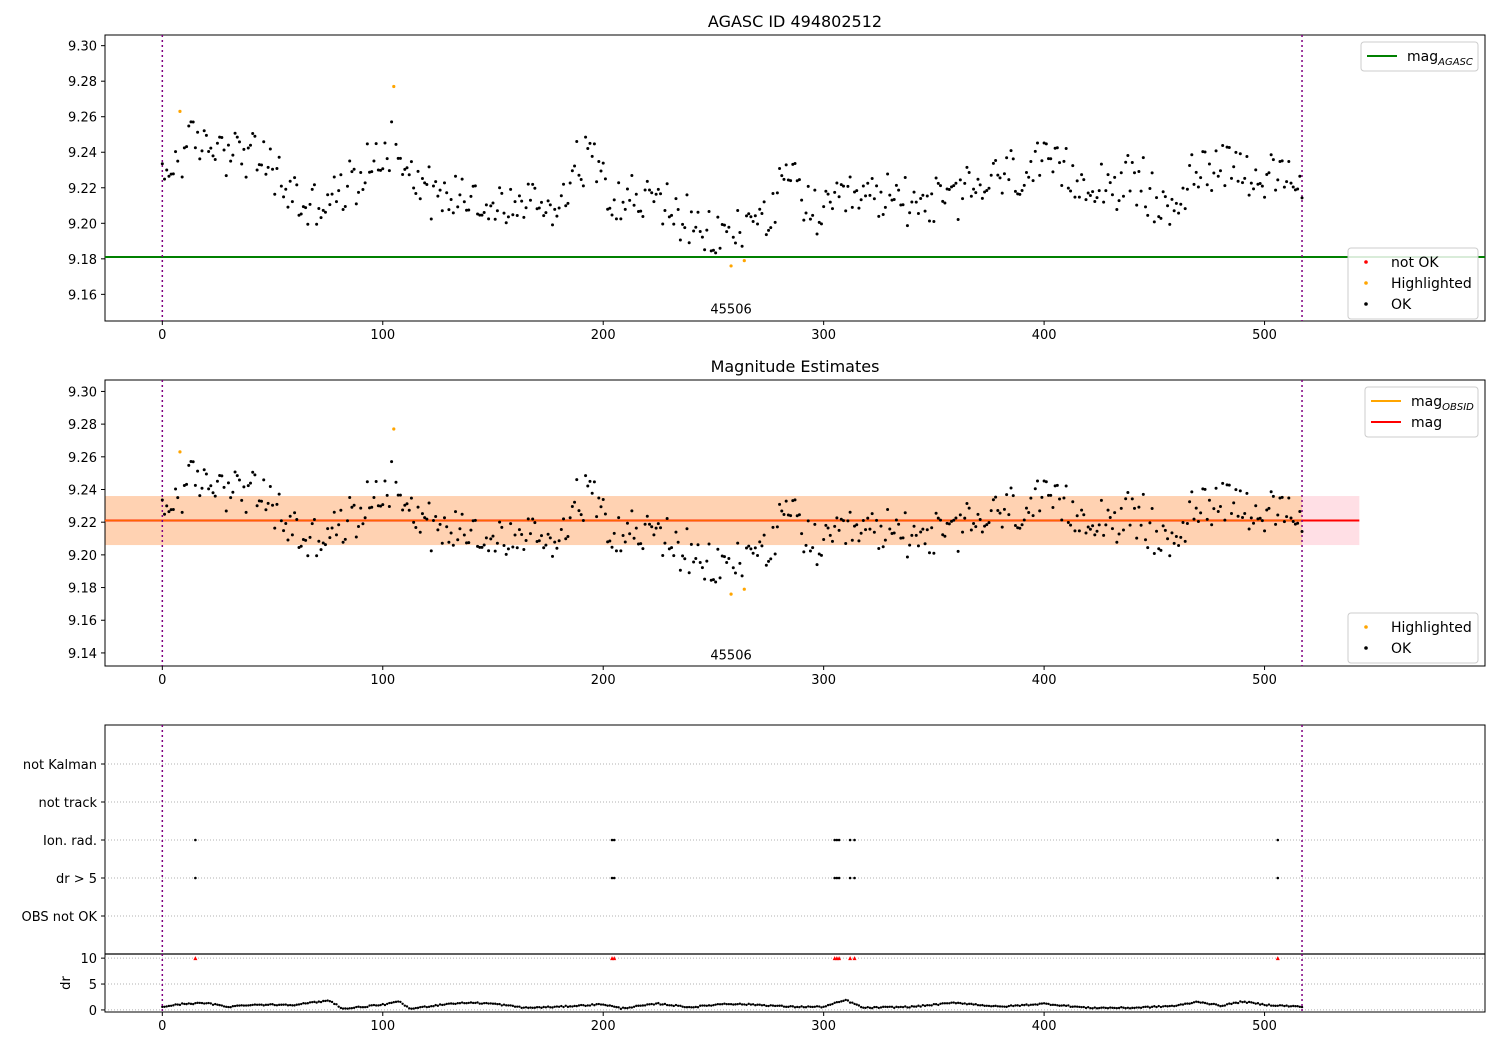 The image size is (1500, 1050). What do you see at coordinates (82, 589) in the screenshot?
I see `estimates-y-tick-label: 9.18` at bounding box center [82, 589].